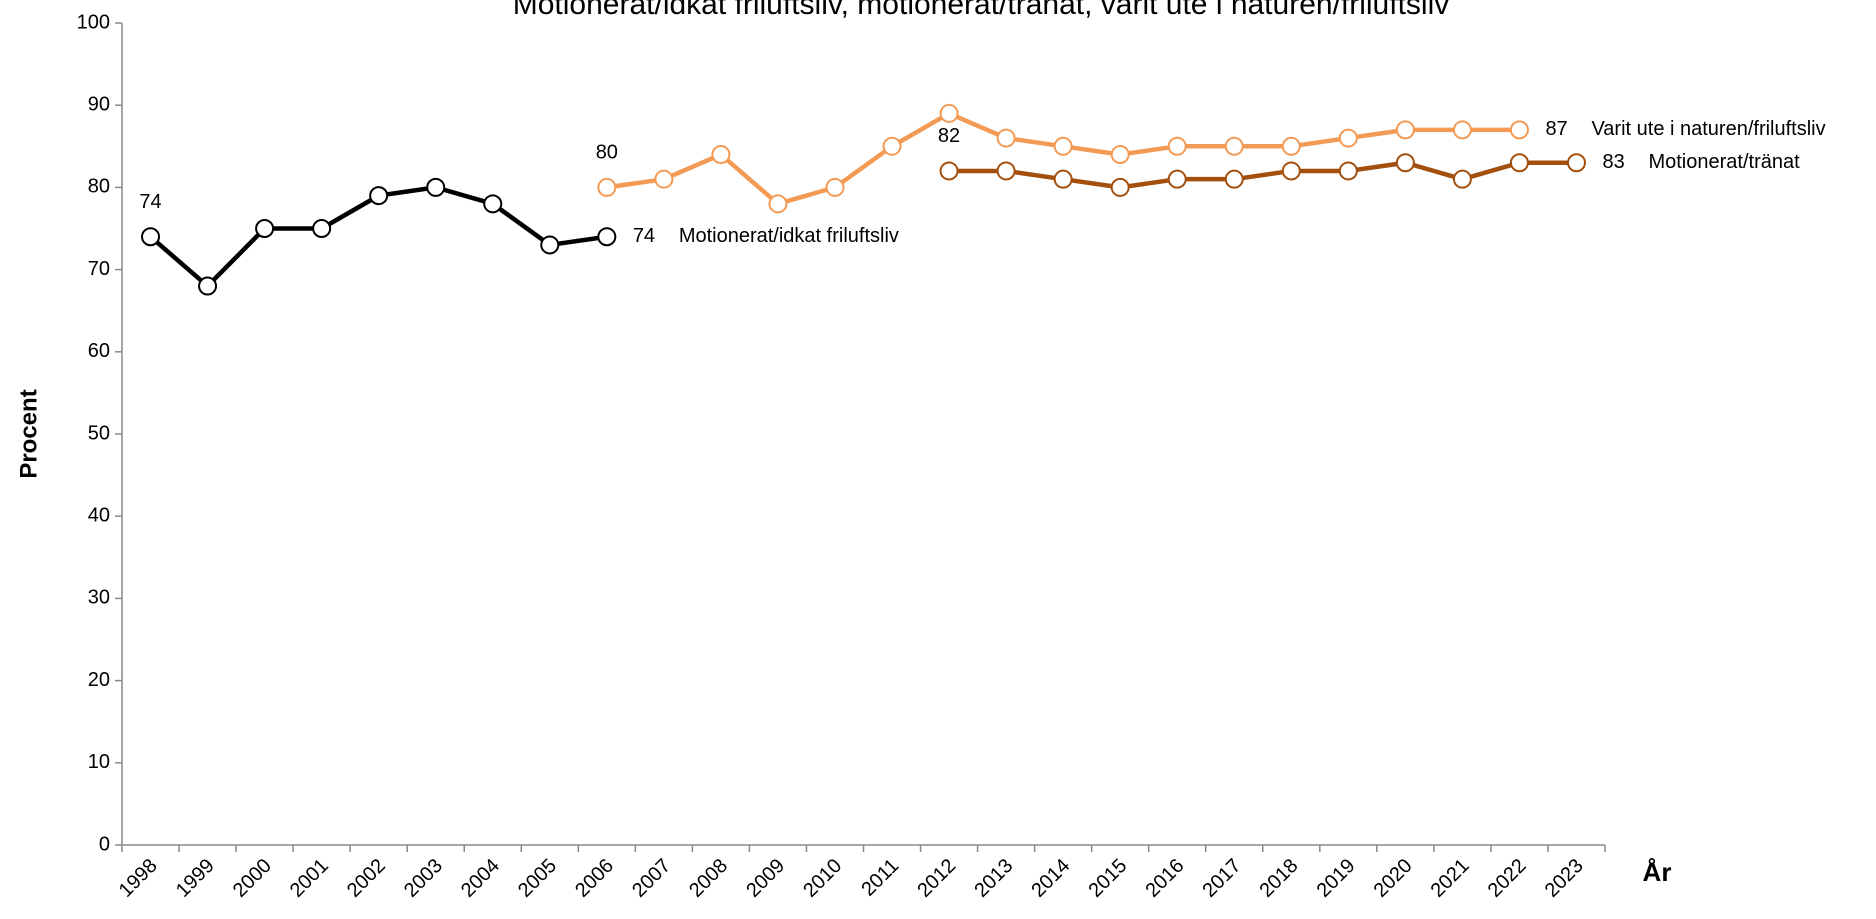  Describe the element at coordinates (708, 878) in the screenshot. I see `x-tick-label: 2008` at that location.